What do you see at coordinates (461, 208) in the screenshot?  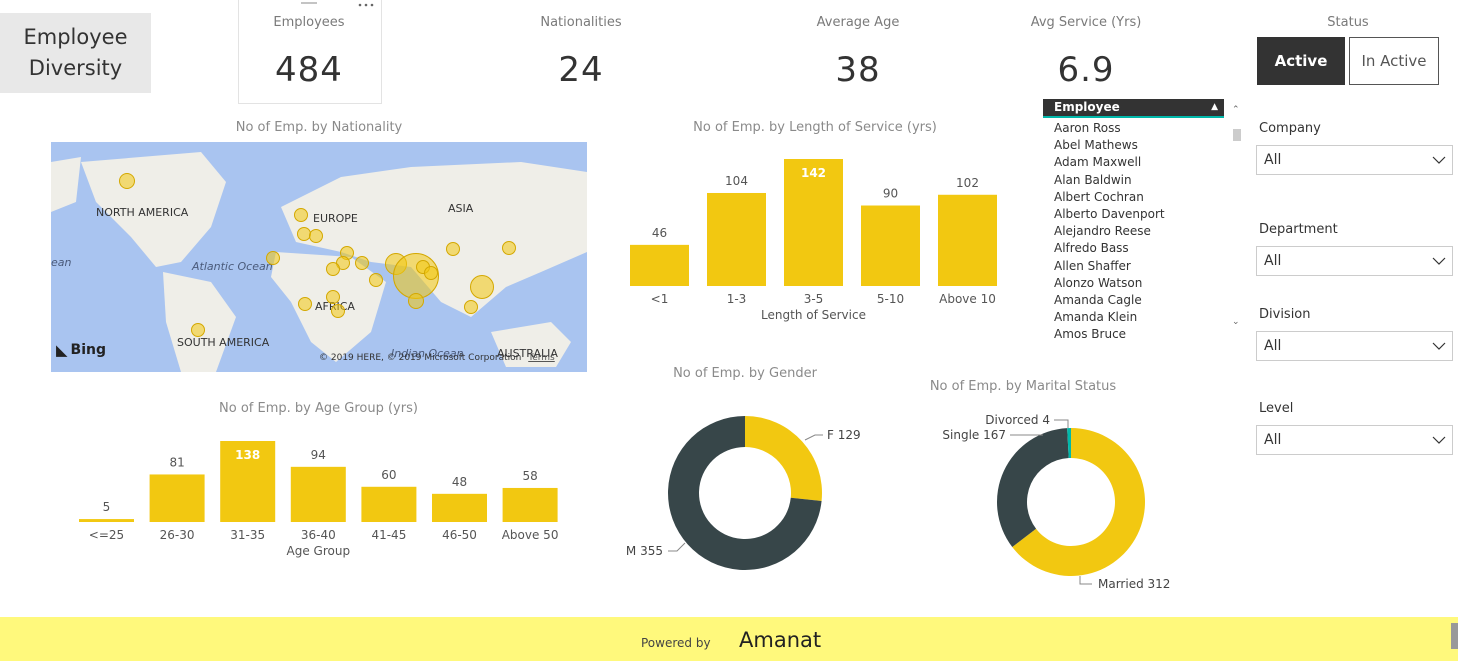 I see `map-label-asia: ASIA` at bounding box center [461, 208].